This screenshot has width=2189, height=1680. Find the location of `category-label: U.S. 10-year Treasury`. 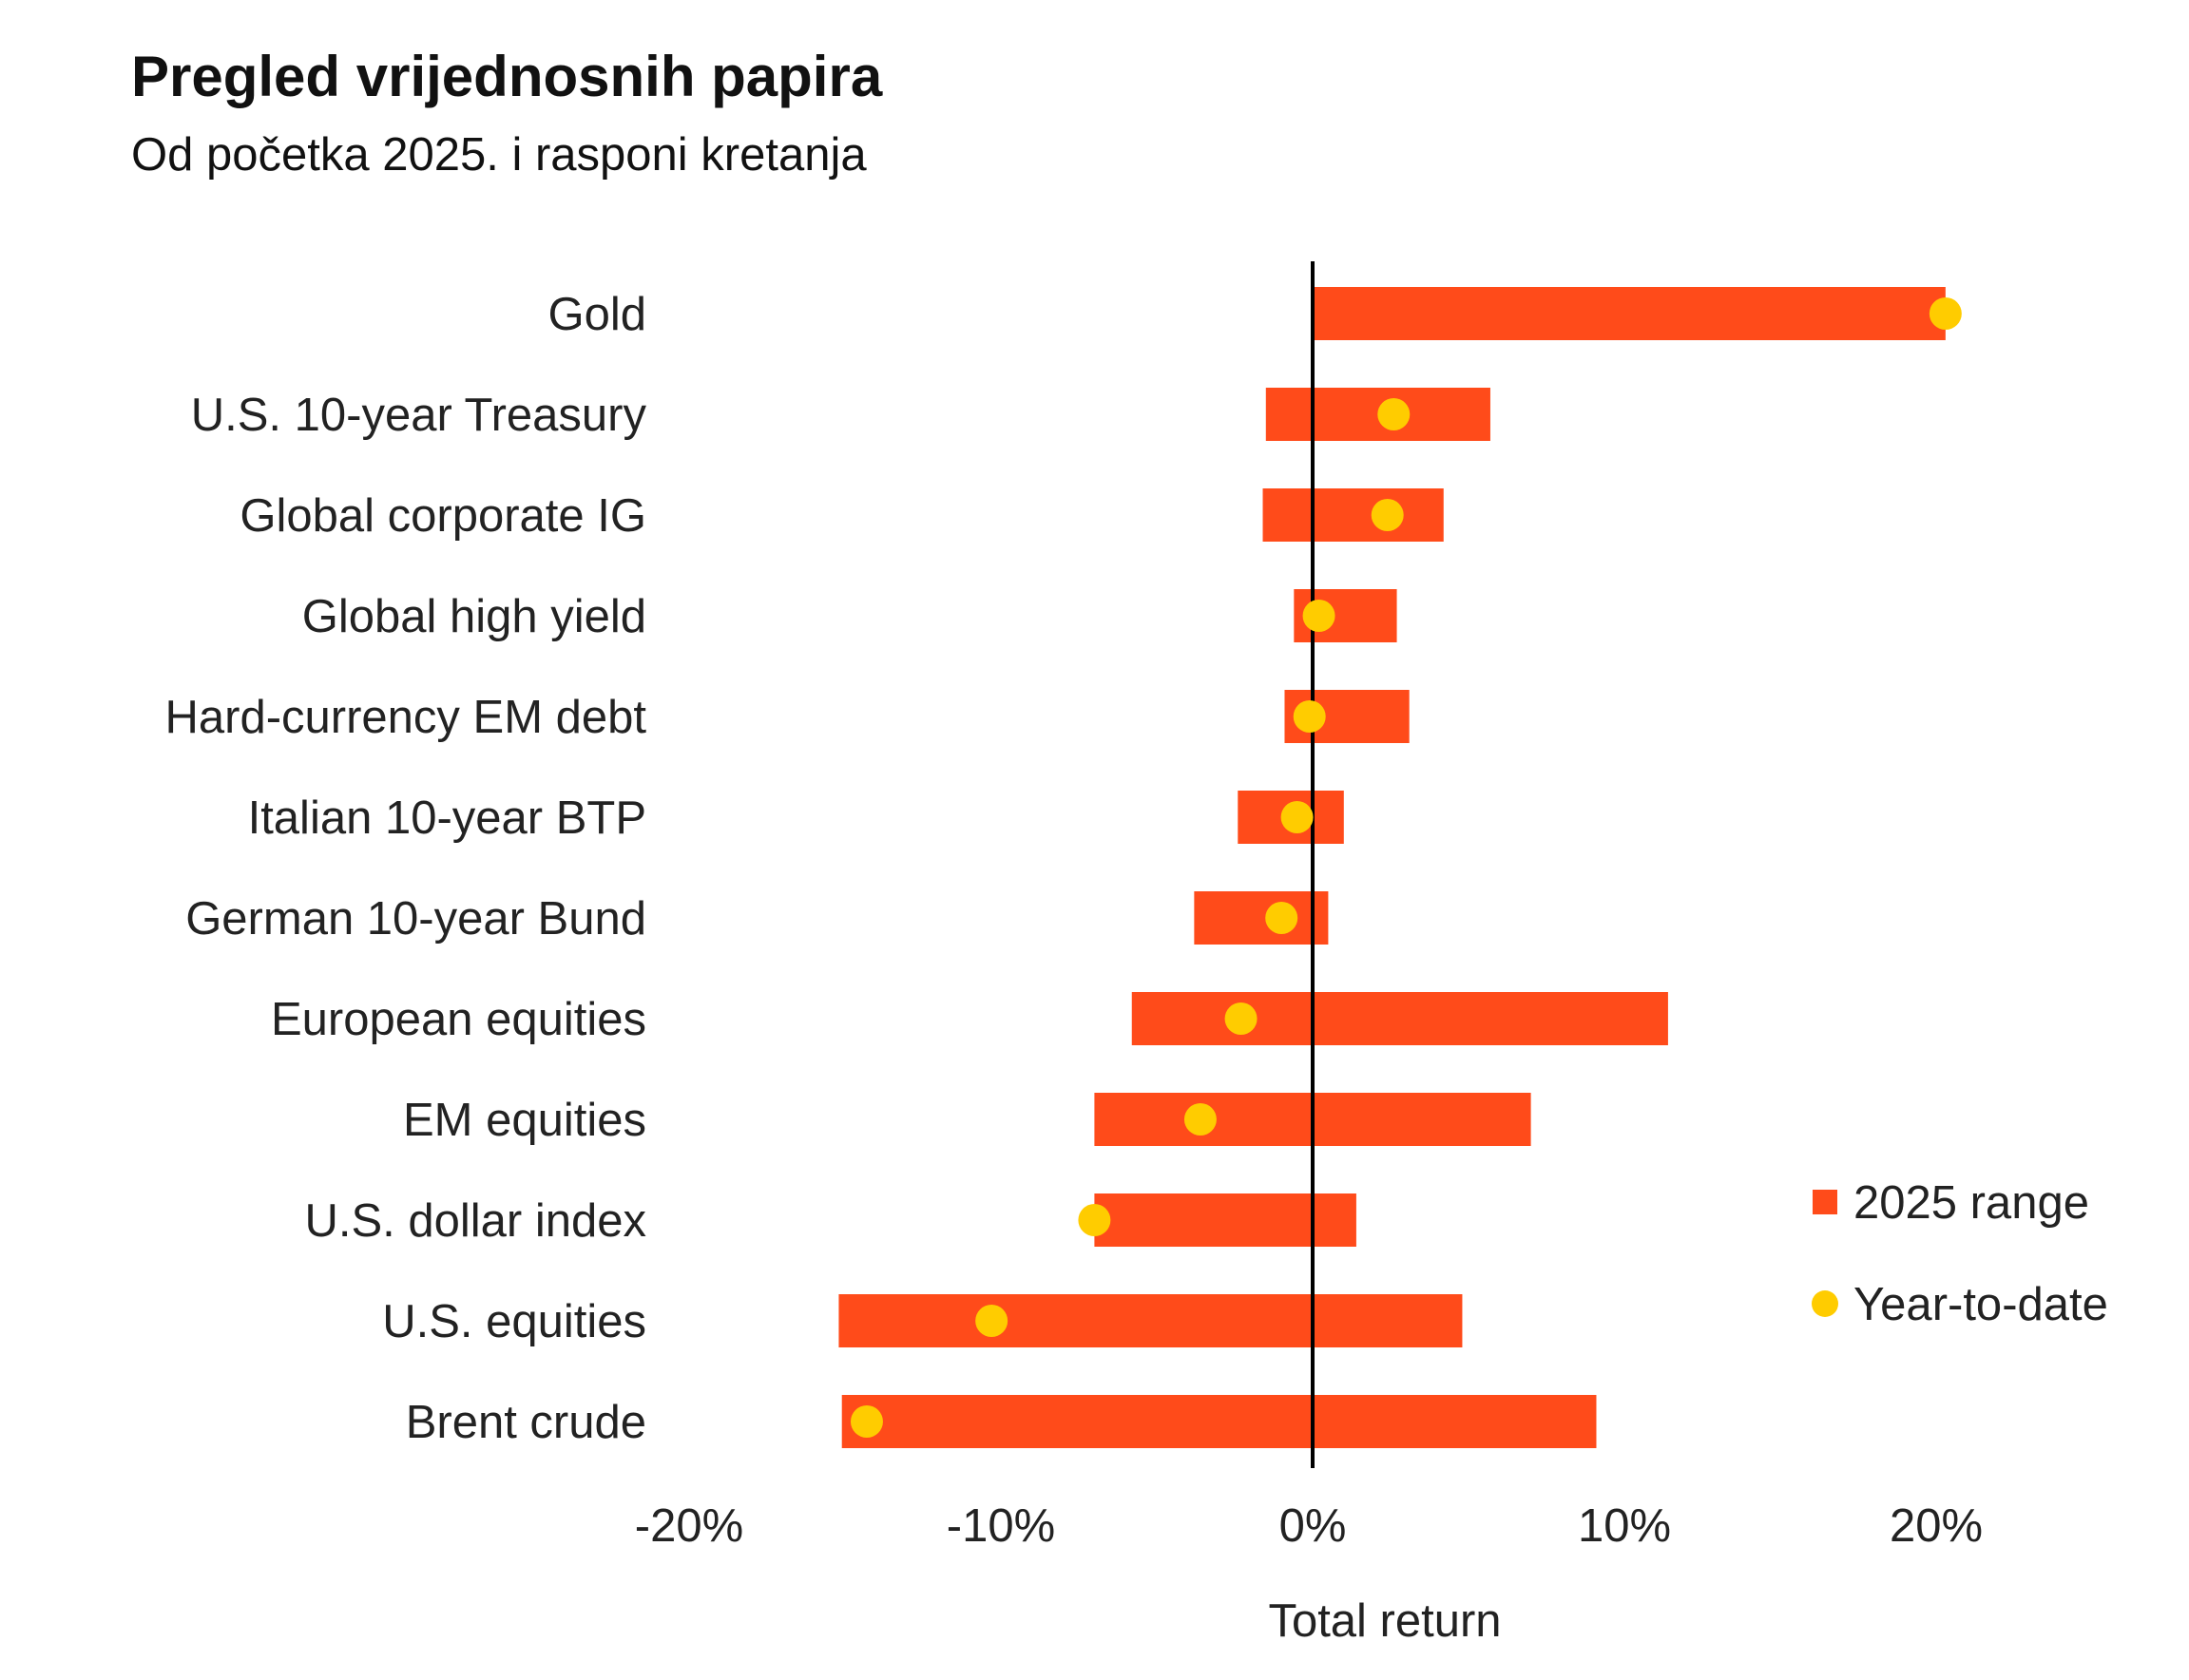

category-label: U.S. 10-year Treasury is located at coordinates (419, 415).